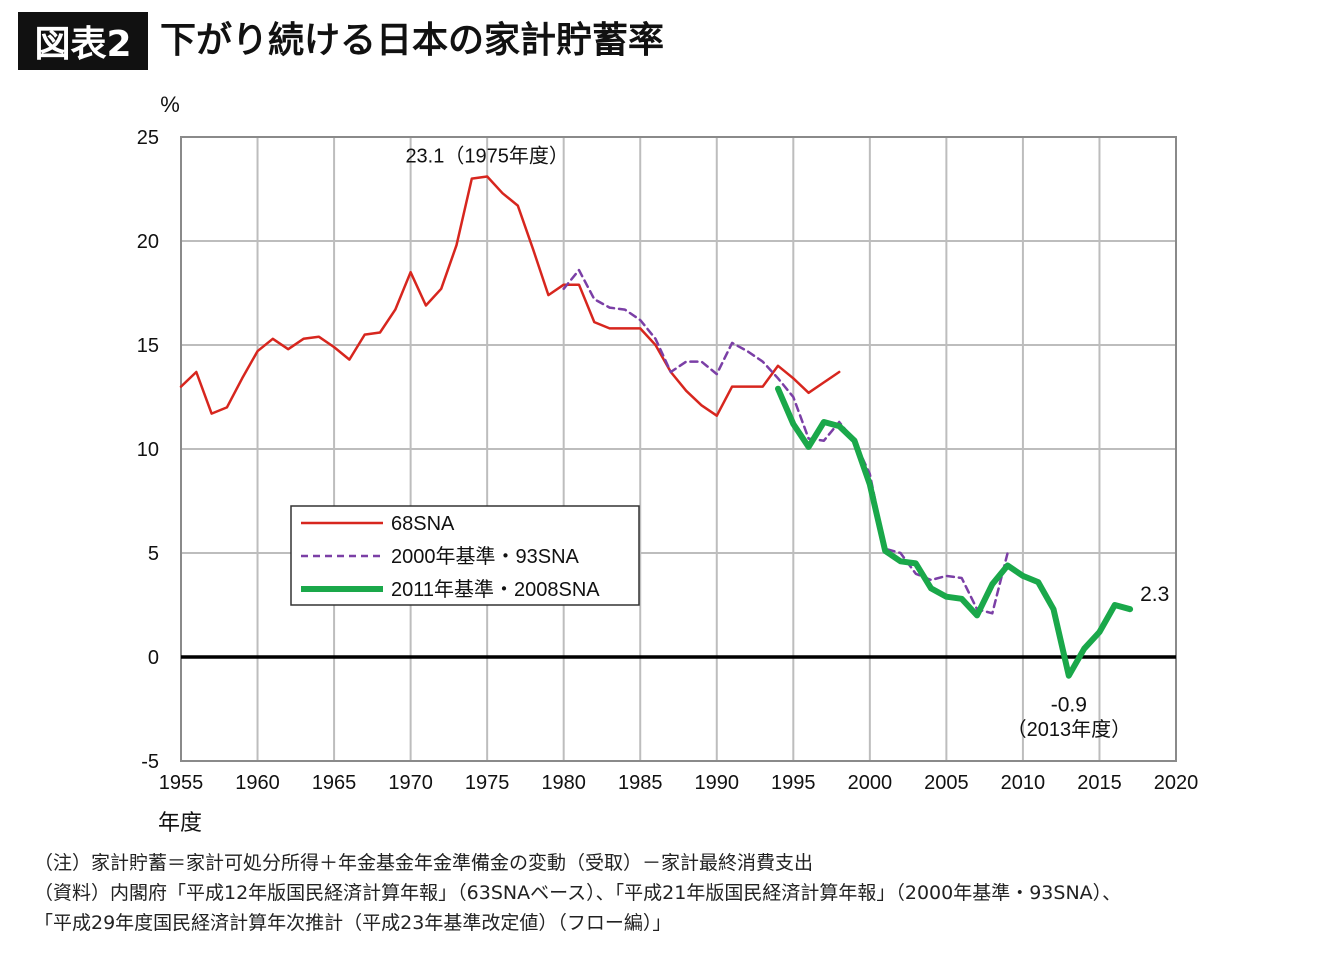 This screenshot has height=960, width=1340. I want to click on annotation-1: 23.1（1975年度）, so click(486, 156).